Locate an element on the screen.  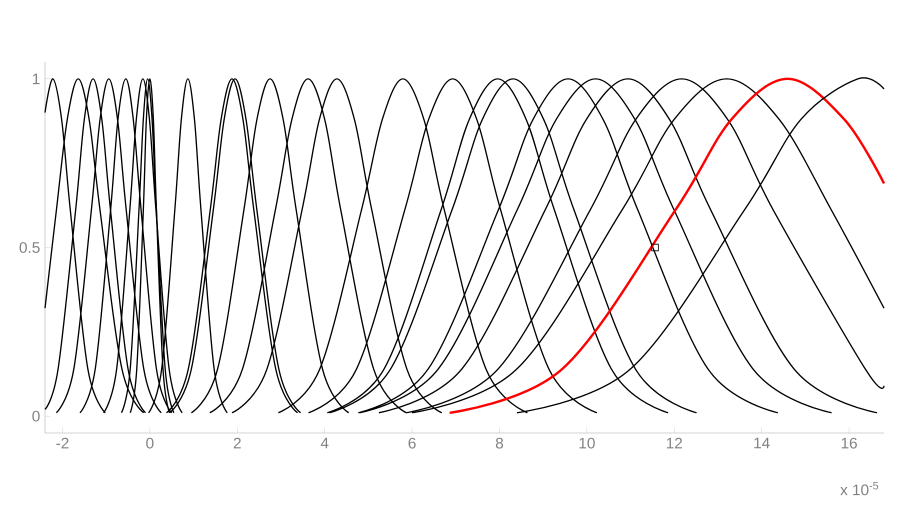
x-tick-label: 14 is located at coordinates (762, 443).